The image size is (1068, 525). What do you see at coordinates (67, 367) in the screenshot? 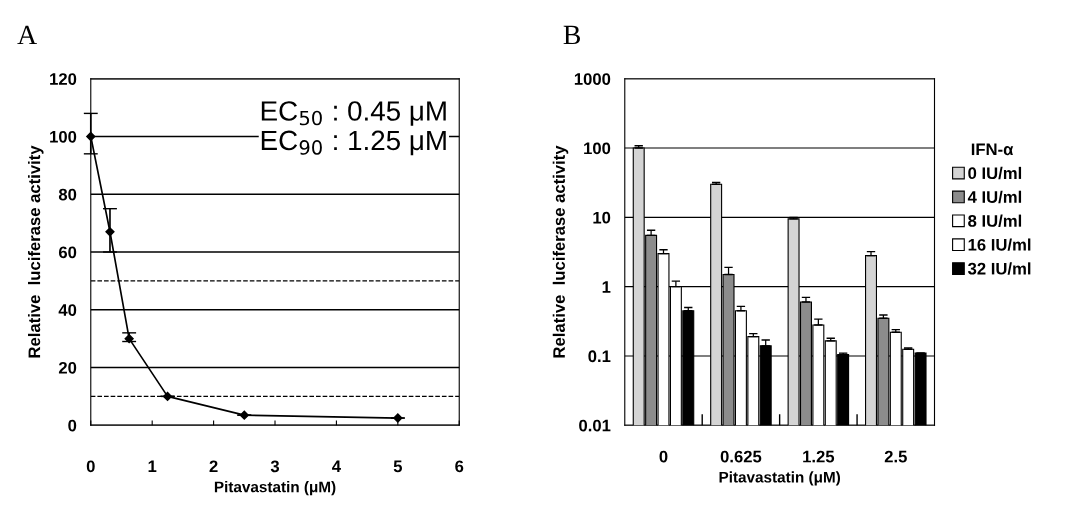
I see `y-tick-label: 20` at bounding box center [67, 367].